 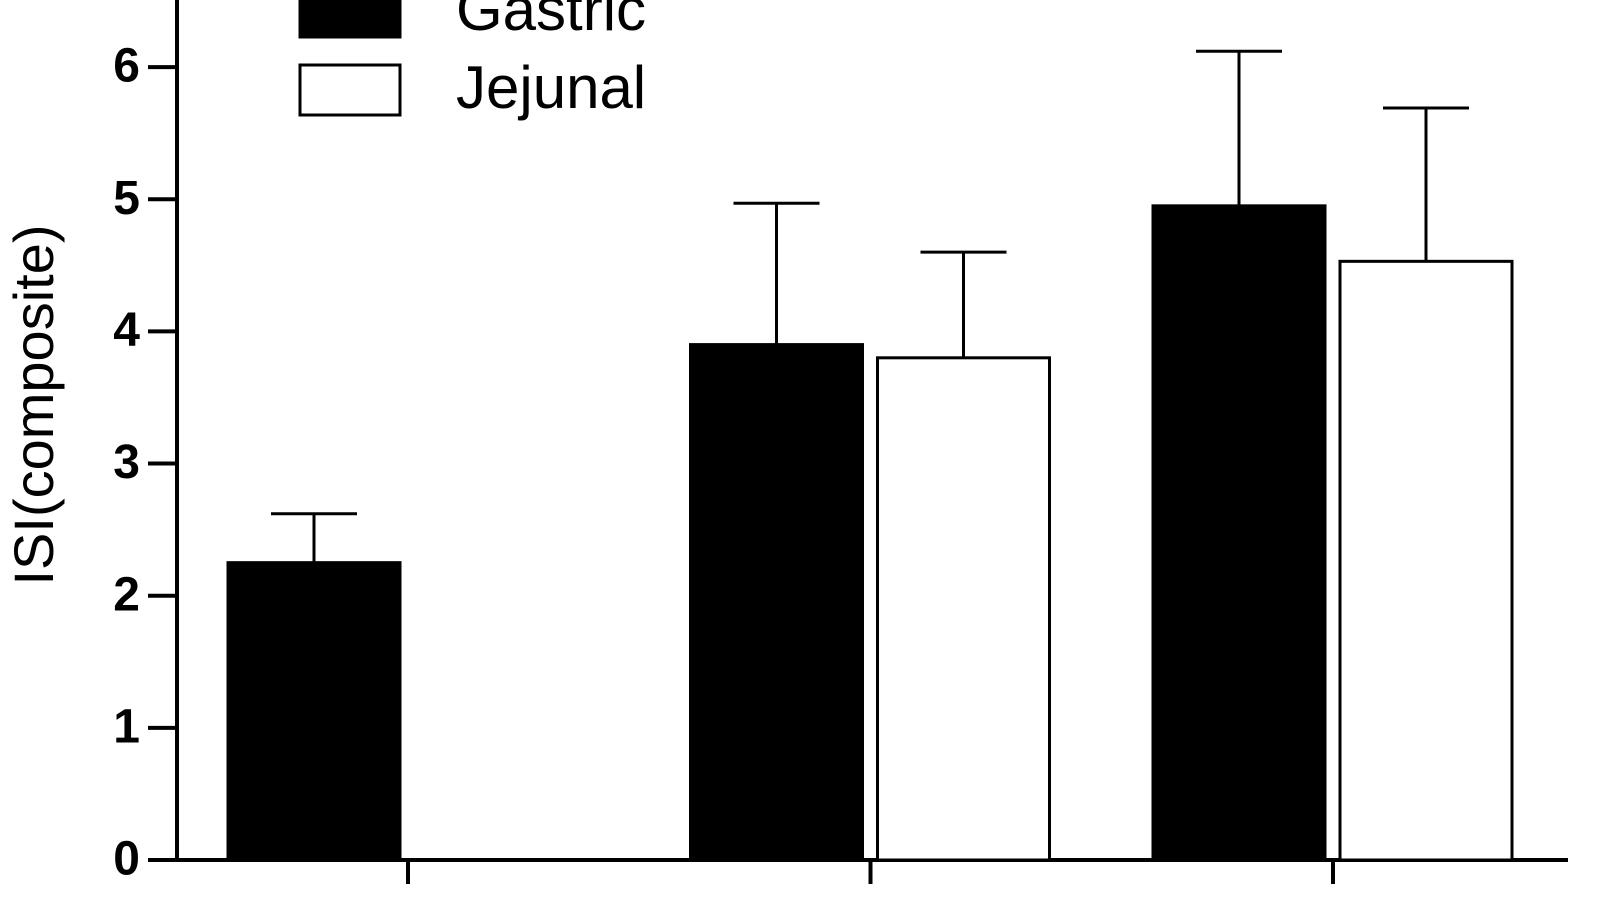 What do you see at coordinates (126, 330) in the screenshot?
I see `y-tick-label: 4` at bounding box center [126, 330].